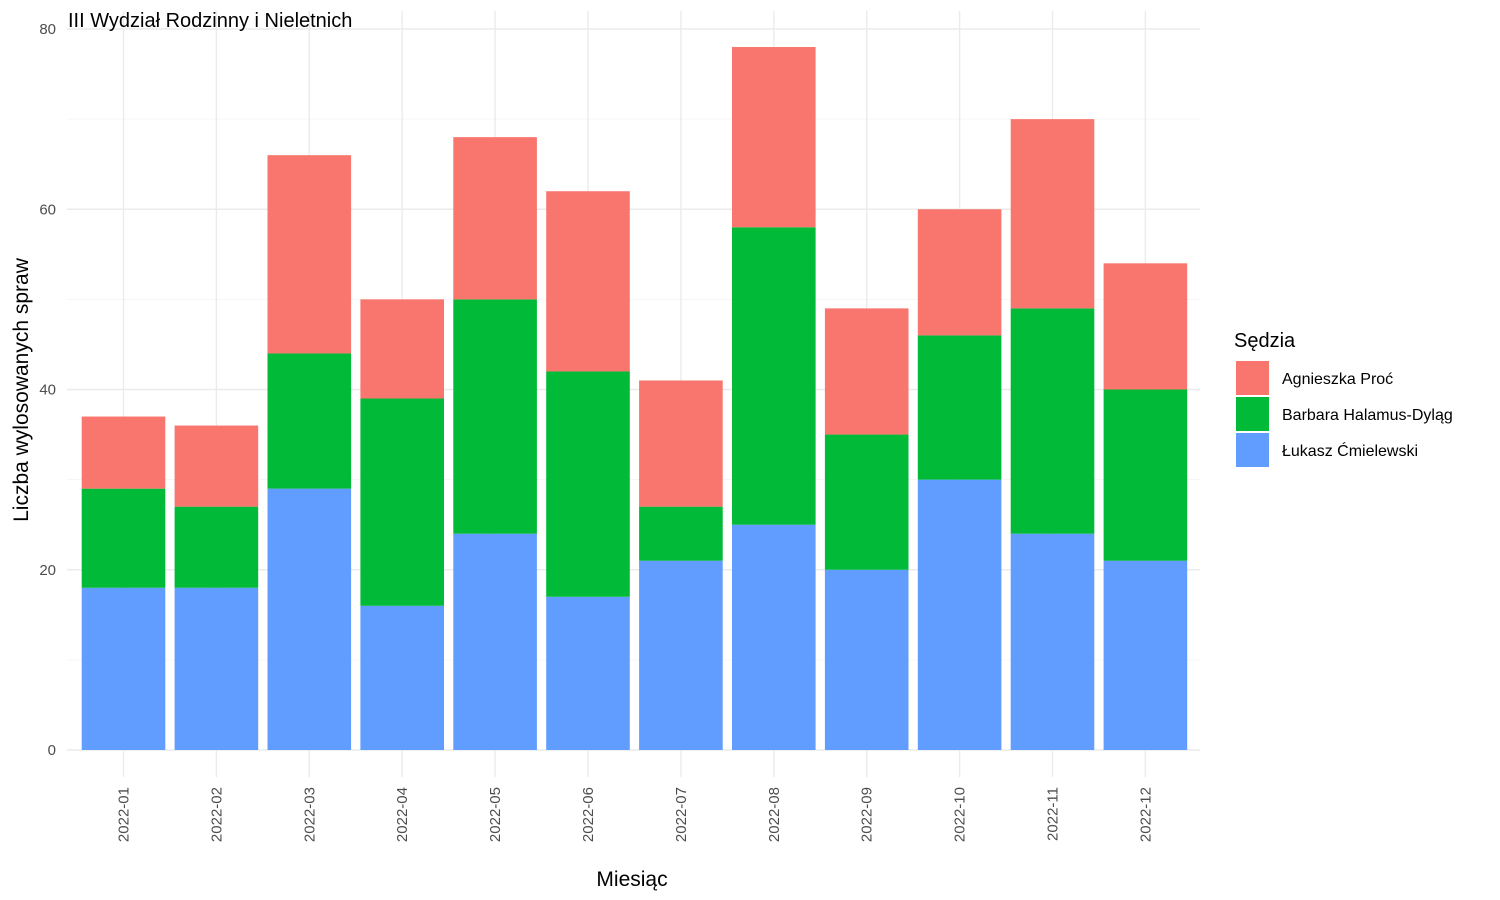  I want to click on y-tick-label: 0, so click(52, 750).